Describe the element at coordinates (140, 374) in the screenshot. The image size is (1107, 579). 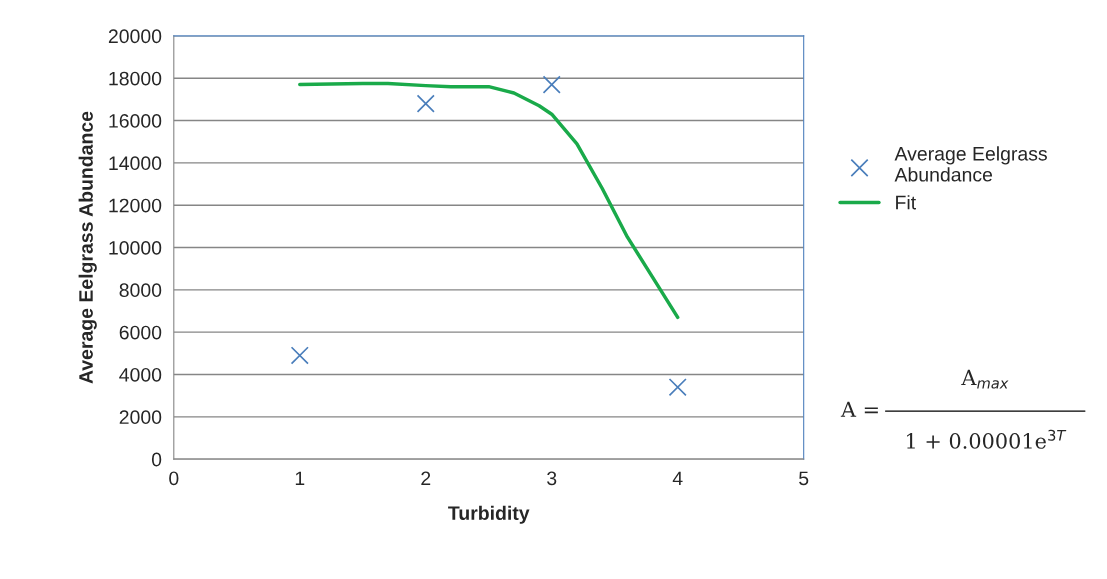
I see `y-tick-label: 4000` at that location.